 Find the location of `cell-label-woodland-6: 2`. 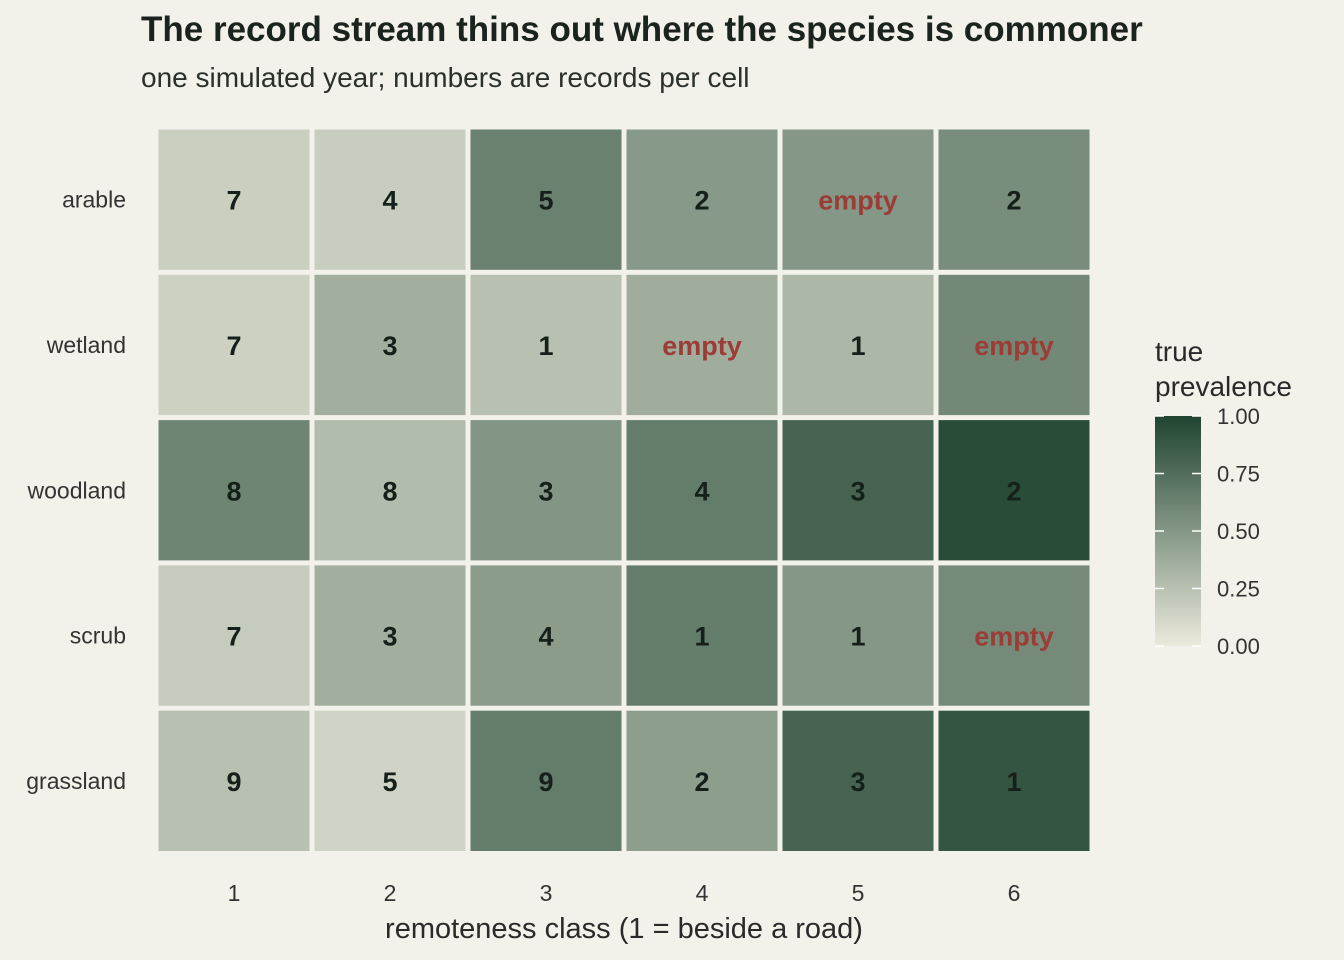

cell-label-woodland-6: 2 is located at coordinates (1013, 491).